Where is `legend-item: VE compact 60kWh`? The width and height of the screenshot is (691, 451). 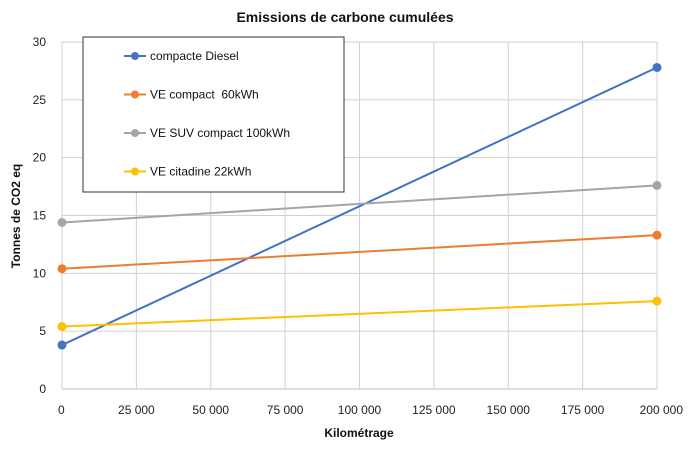
legend-item: VE compact 60kWh is located at coordinates (191, 95).